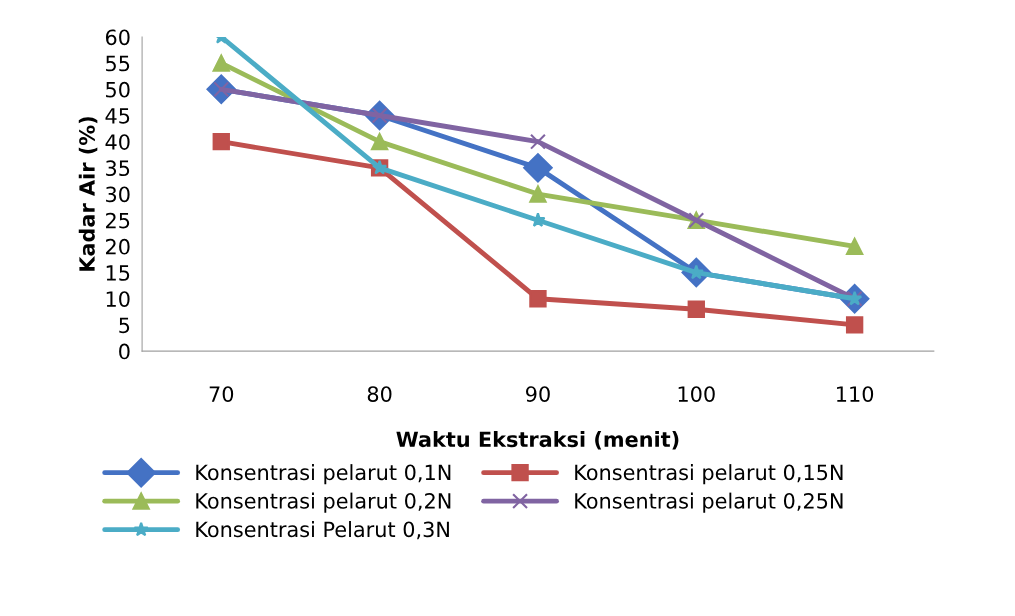 Image resolution: width=1015 pixels, height=616 pixels. What do you see at coordinates (88, 194) in the screenshot?
I see `y-axis-title: Kadar Air (%)` at bounding box center [88, 194].